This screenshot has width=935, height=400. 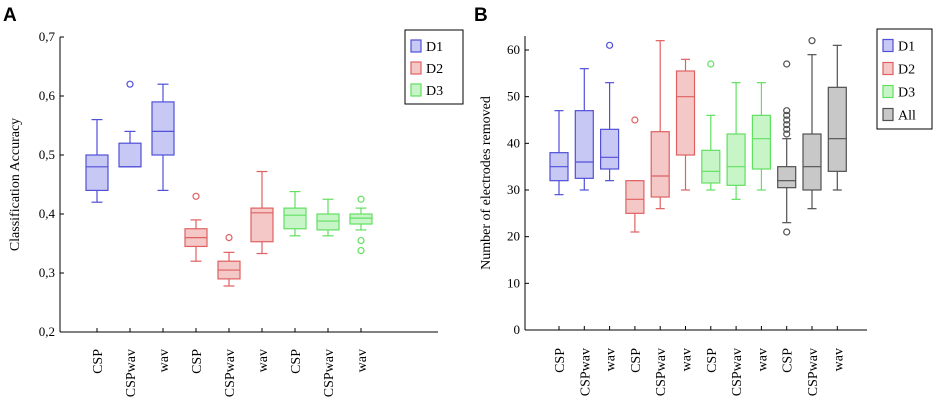 I want to click on y-tick-label: 30, so click(x=513, y=189).